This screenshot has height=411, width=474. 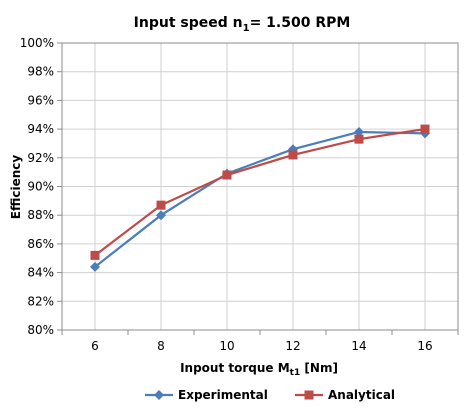 What do you see at coordinates (295, 373) in the screenshot?
I see `x-axis-title-subscript: t1` at bounding box center [295, 373].